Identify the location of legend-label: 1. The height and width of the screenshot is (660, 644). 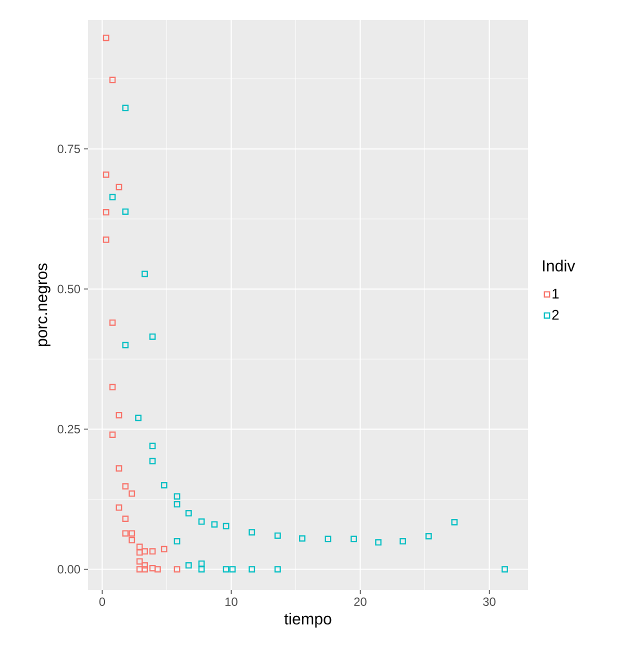
(555, 293).